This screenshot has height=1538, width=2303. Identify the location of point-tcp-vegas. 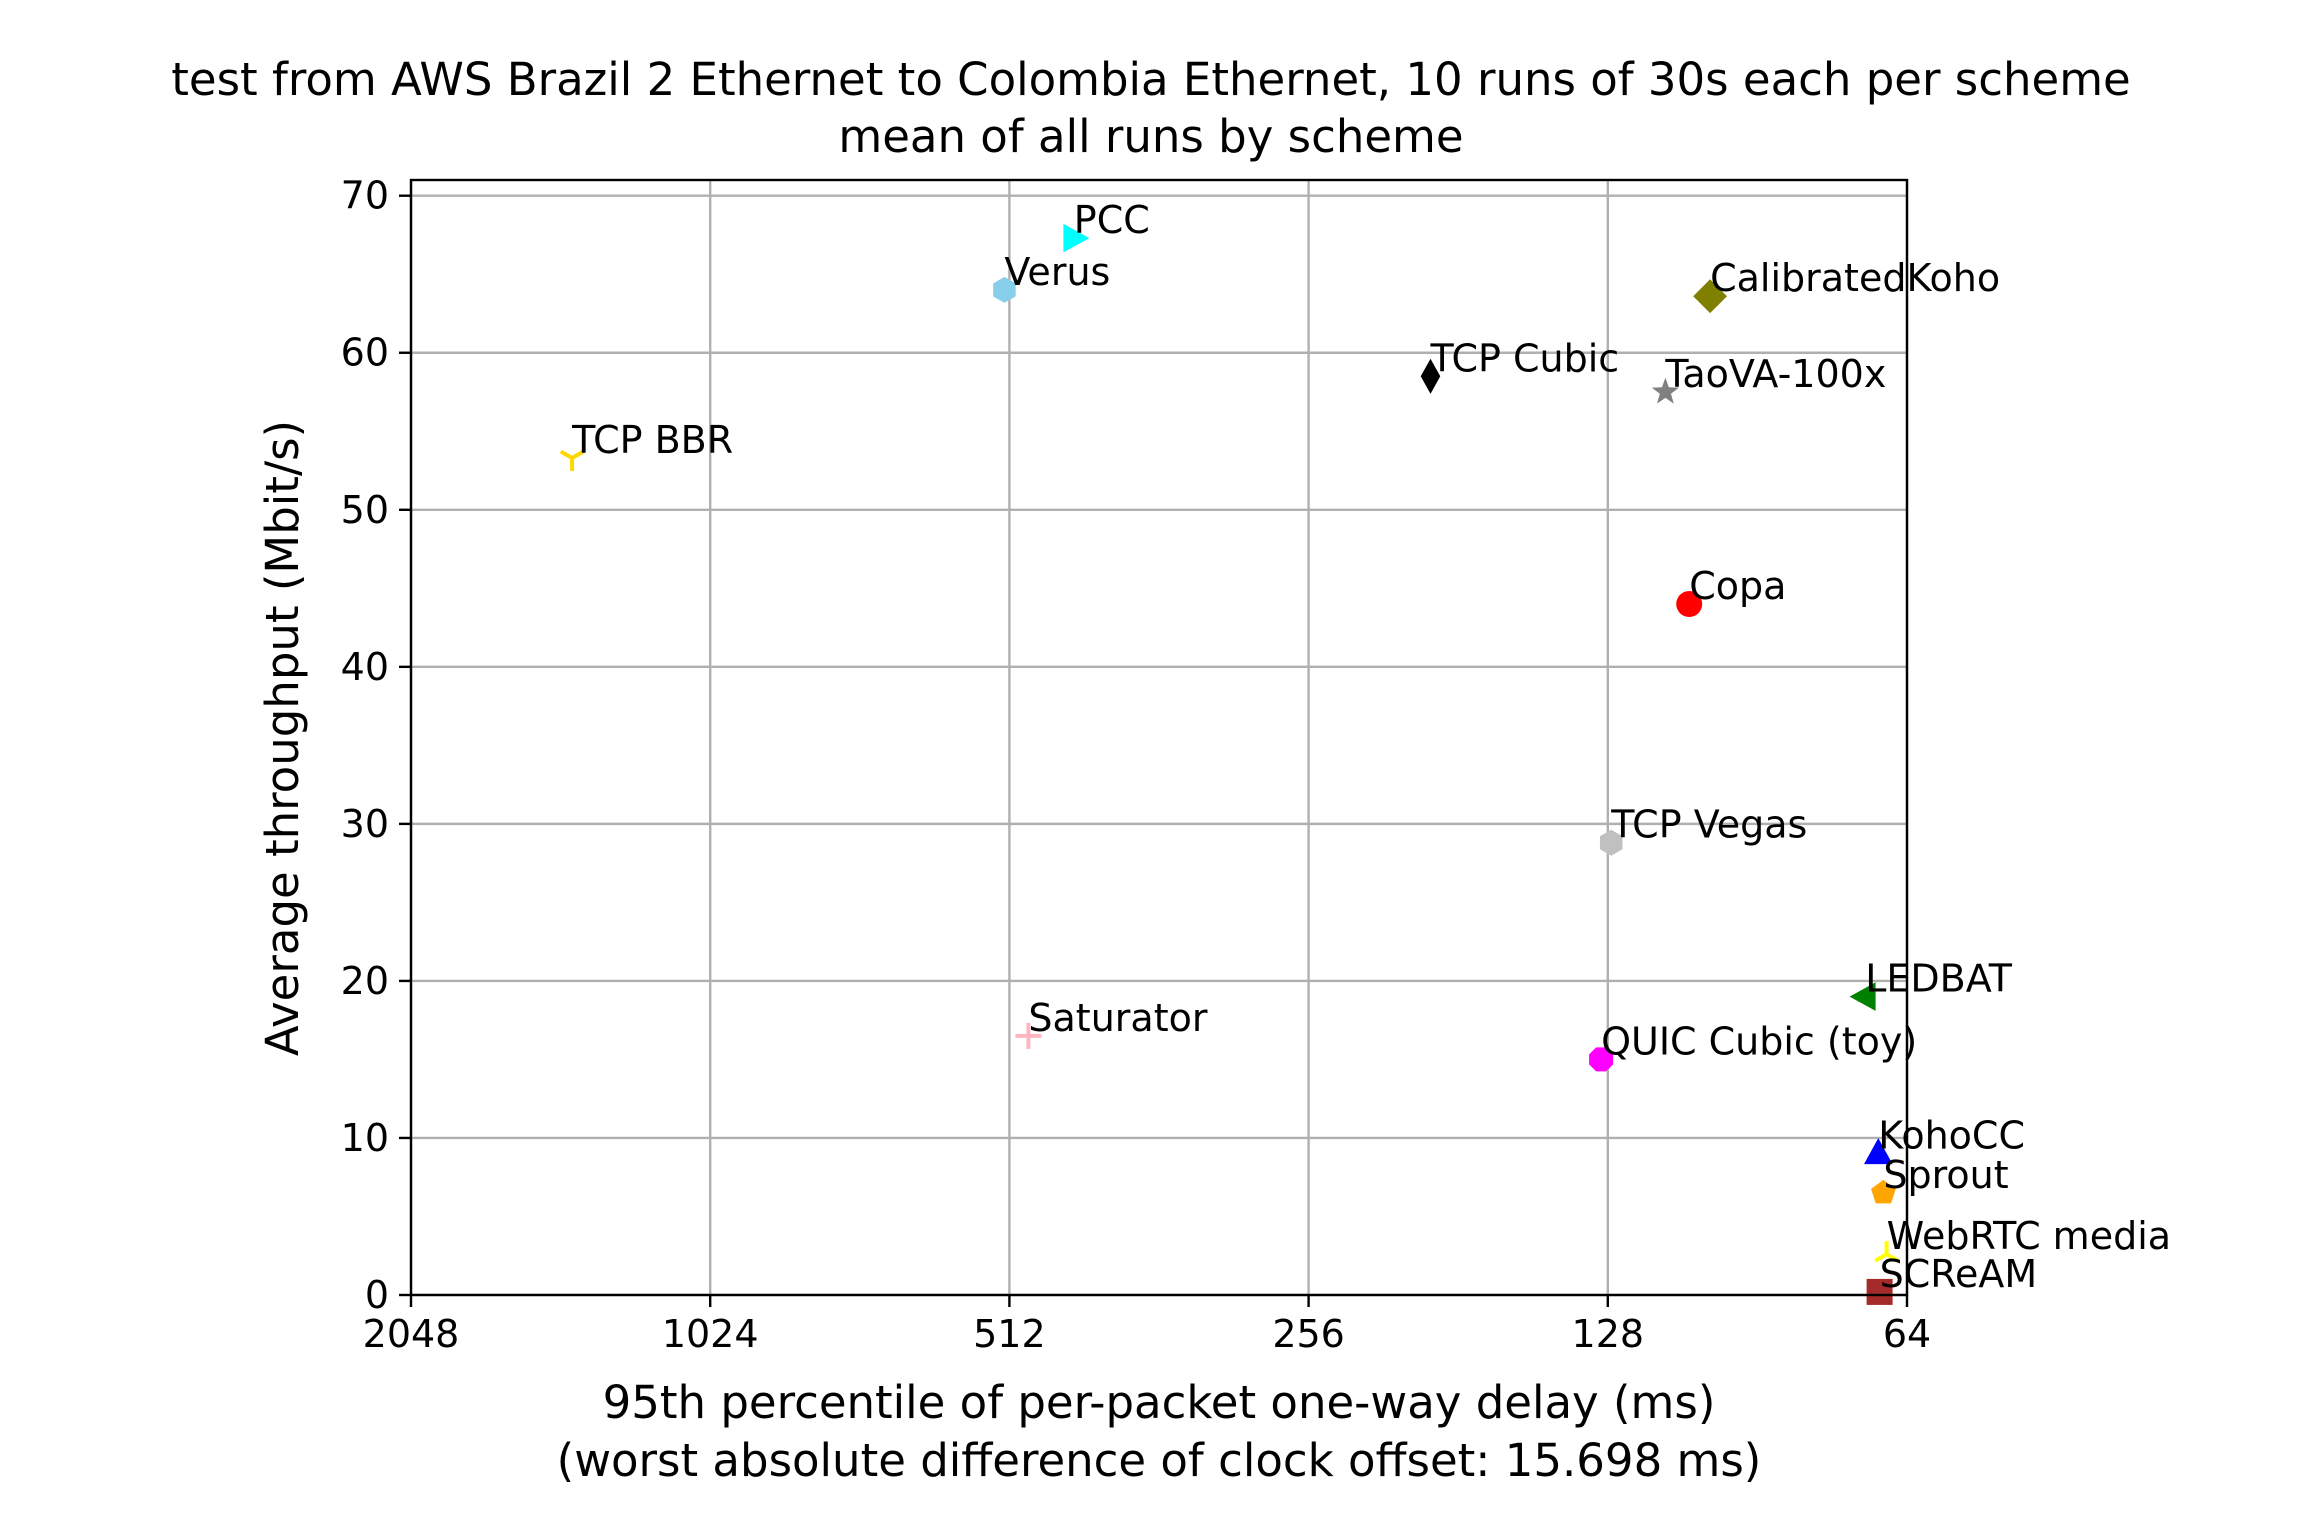
(1611, 842).